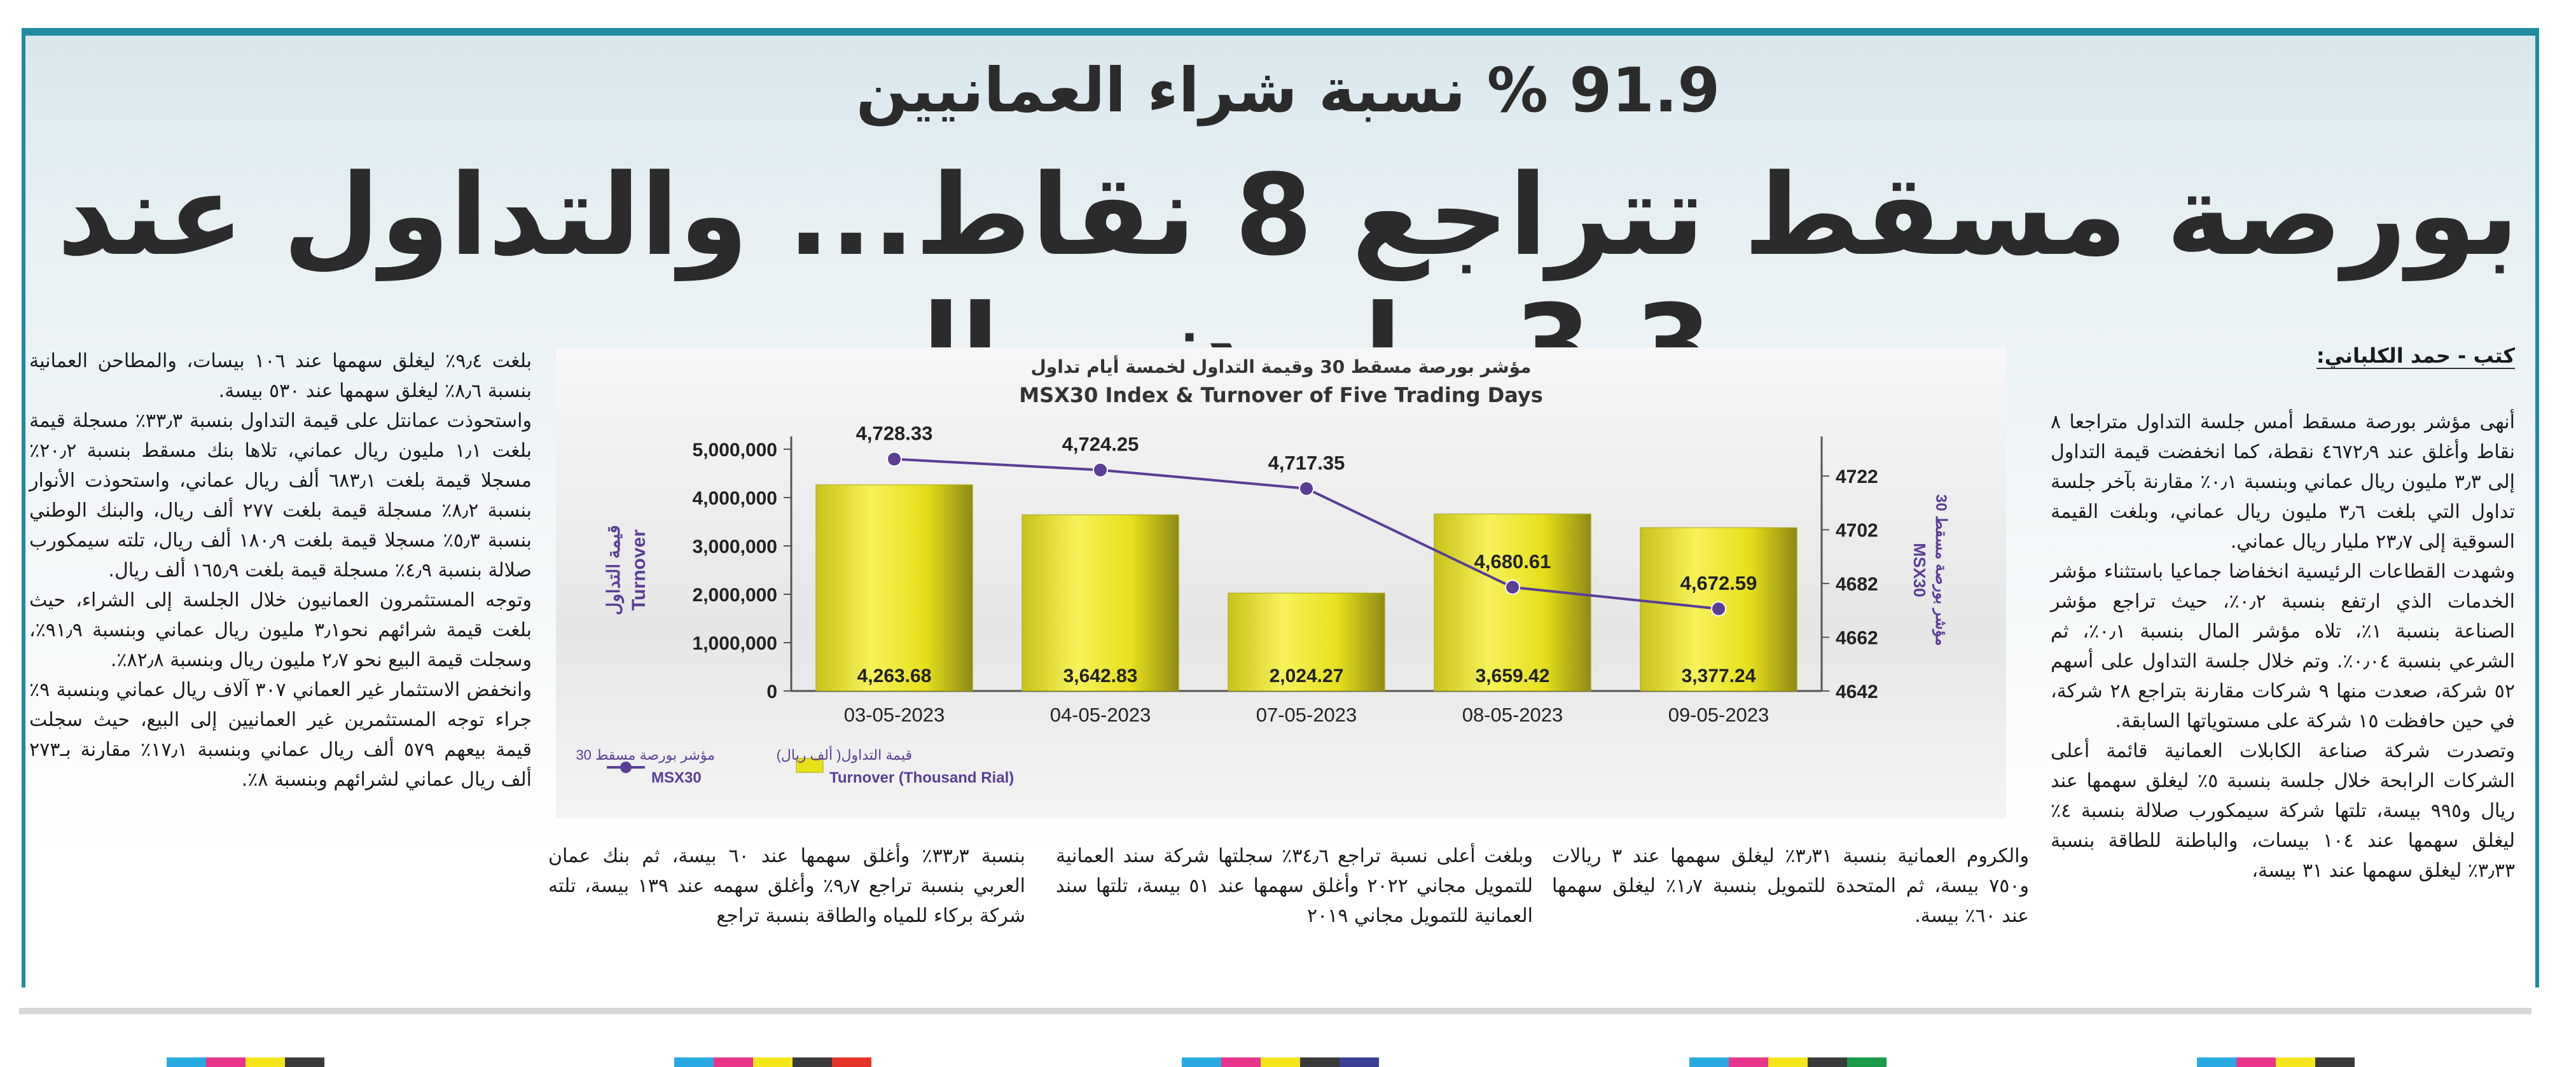  Describe the element at coordinates (626, 767) in the screenshot. I see `legend-line-marker` at that location.